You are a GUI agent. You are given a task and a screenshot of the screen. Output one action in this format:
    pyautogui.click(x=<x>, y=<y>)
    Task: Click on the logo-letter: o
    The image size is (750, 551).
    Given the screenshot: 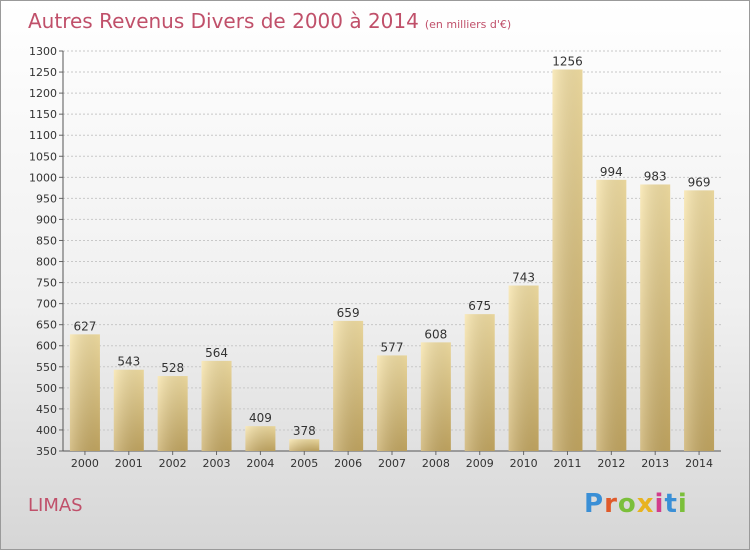 What is the action you would take?
    pyautogui.click(x=627, y=504)
    